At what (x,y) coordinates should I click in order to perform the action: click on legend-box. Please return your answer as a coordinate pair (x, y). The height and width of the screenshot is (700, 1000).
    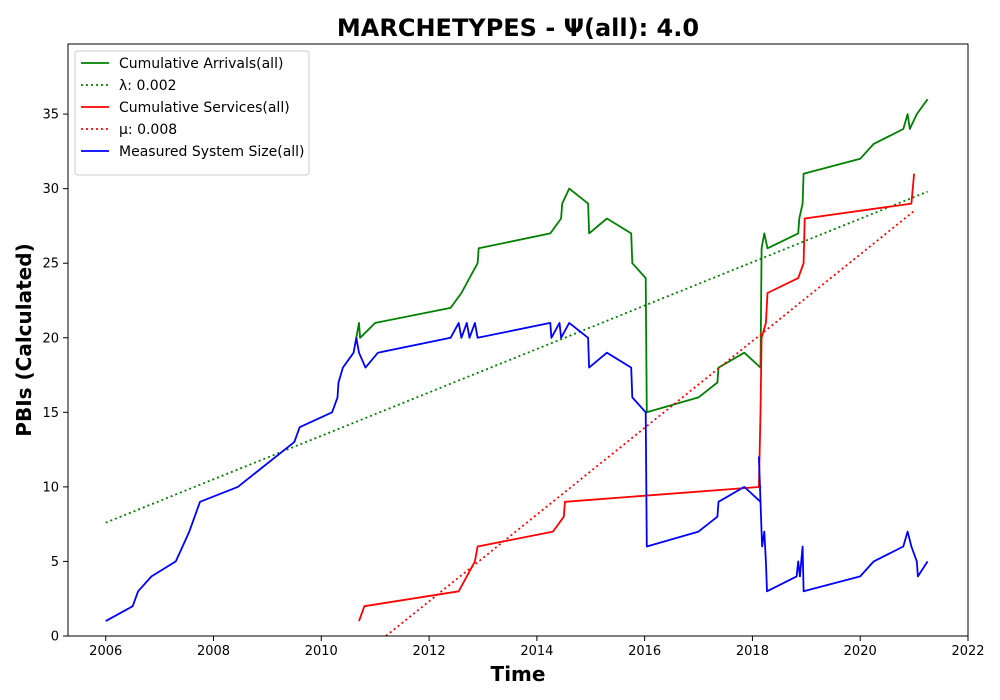
    Looking at the image, I should click on (192, 113).